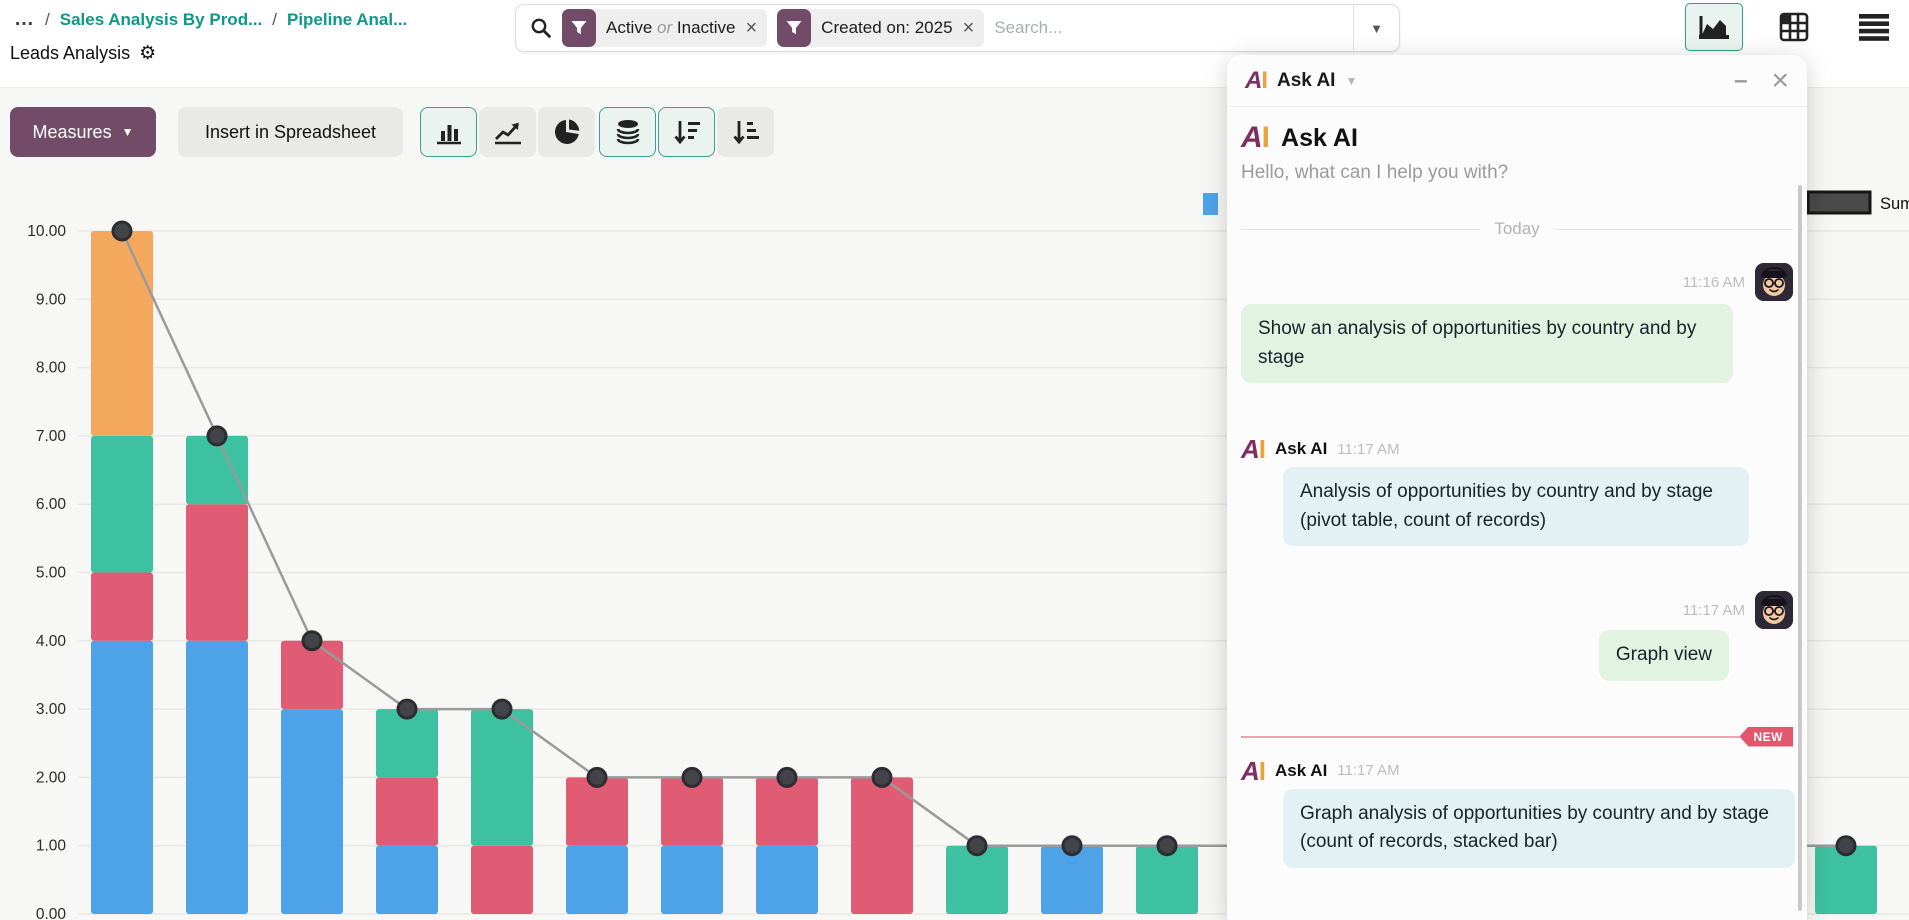  I want to click on minimize-icon: –, so click(1741, 80).